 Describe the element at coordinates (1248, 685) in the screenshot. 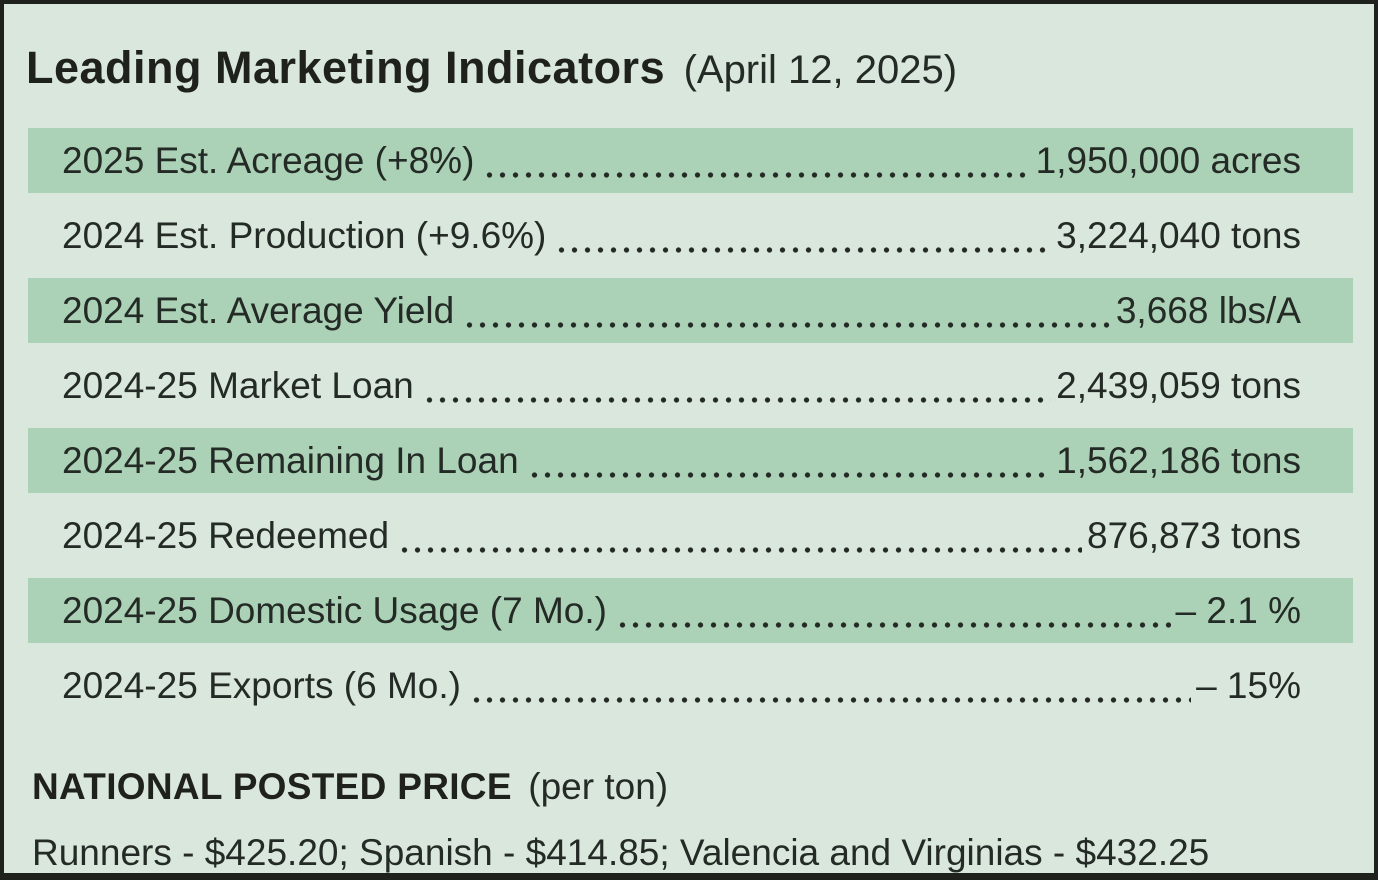

I see `indicator-value: – 15%` at that location.